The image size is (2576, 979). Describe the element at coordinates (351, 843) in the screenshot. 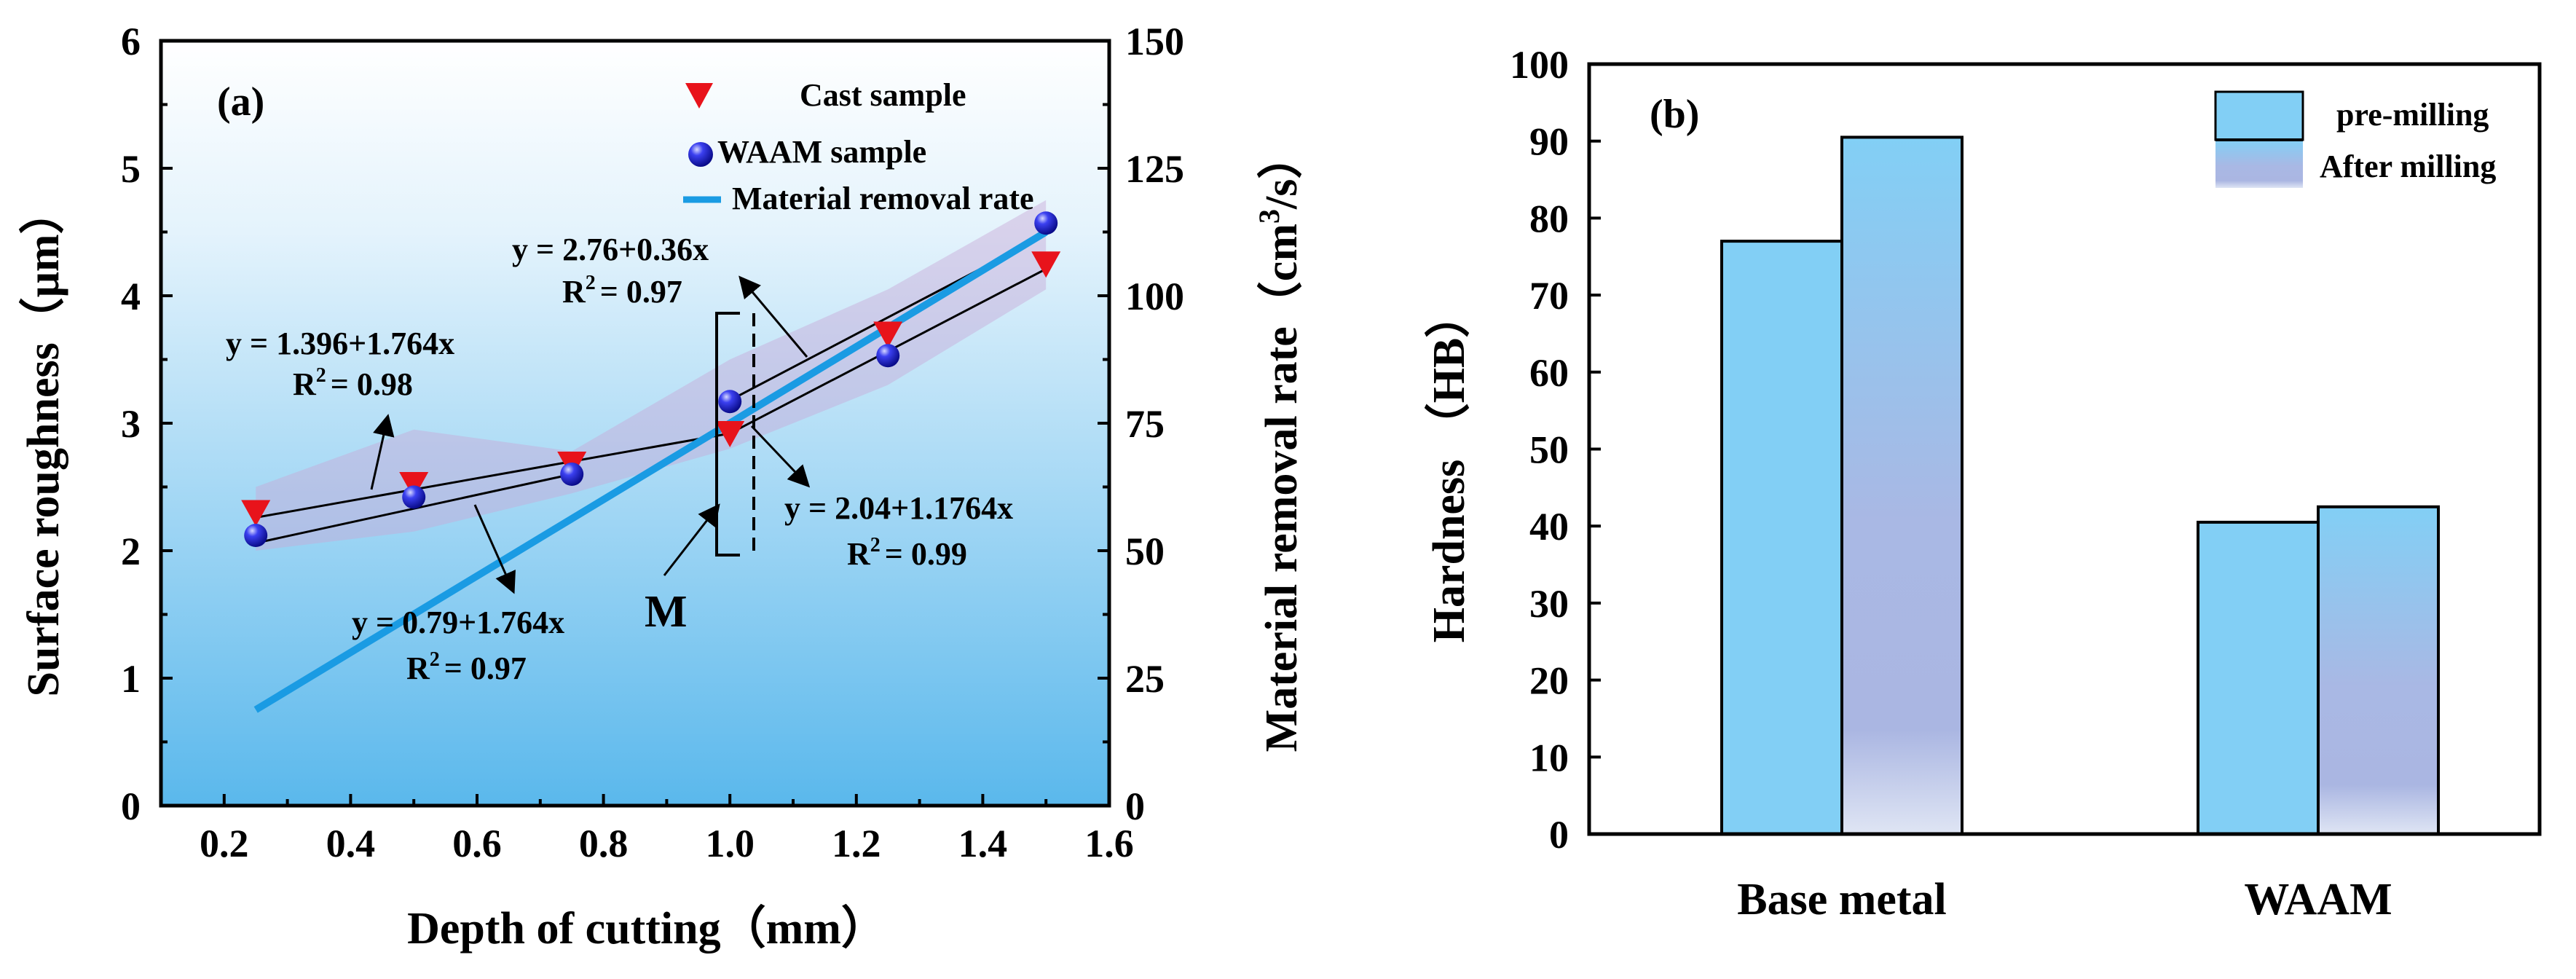

I see `x-tick-label: 0.4` at that location.